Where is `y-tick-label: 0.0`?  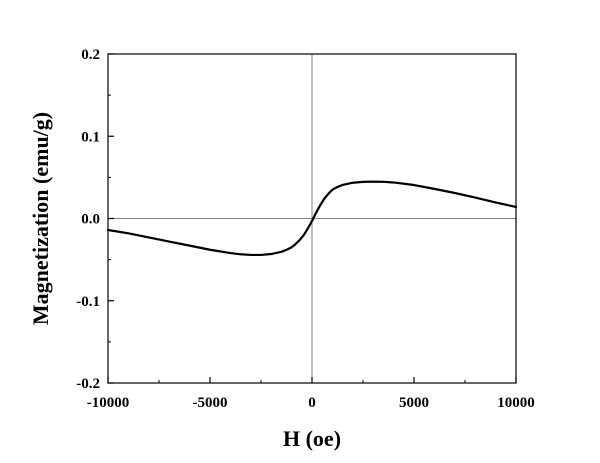
y-tick-label: 0.0 is located at coordinates (90, 220).